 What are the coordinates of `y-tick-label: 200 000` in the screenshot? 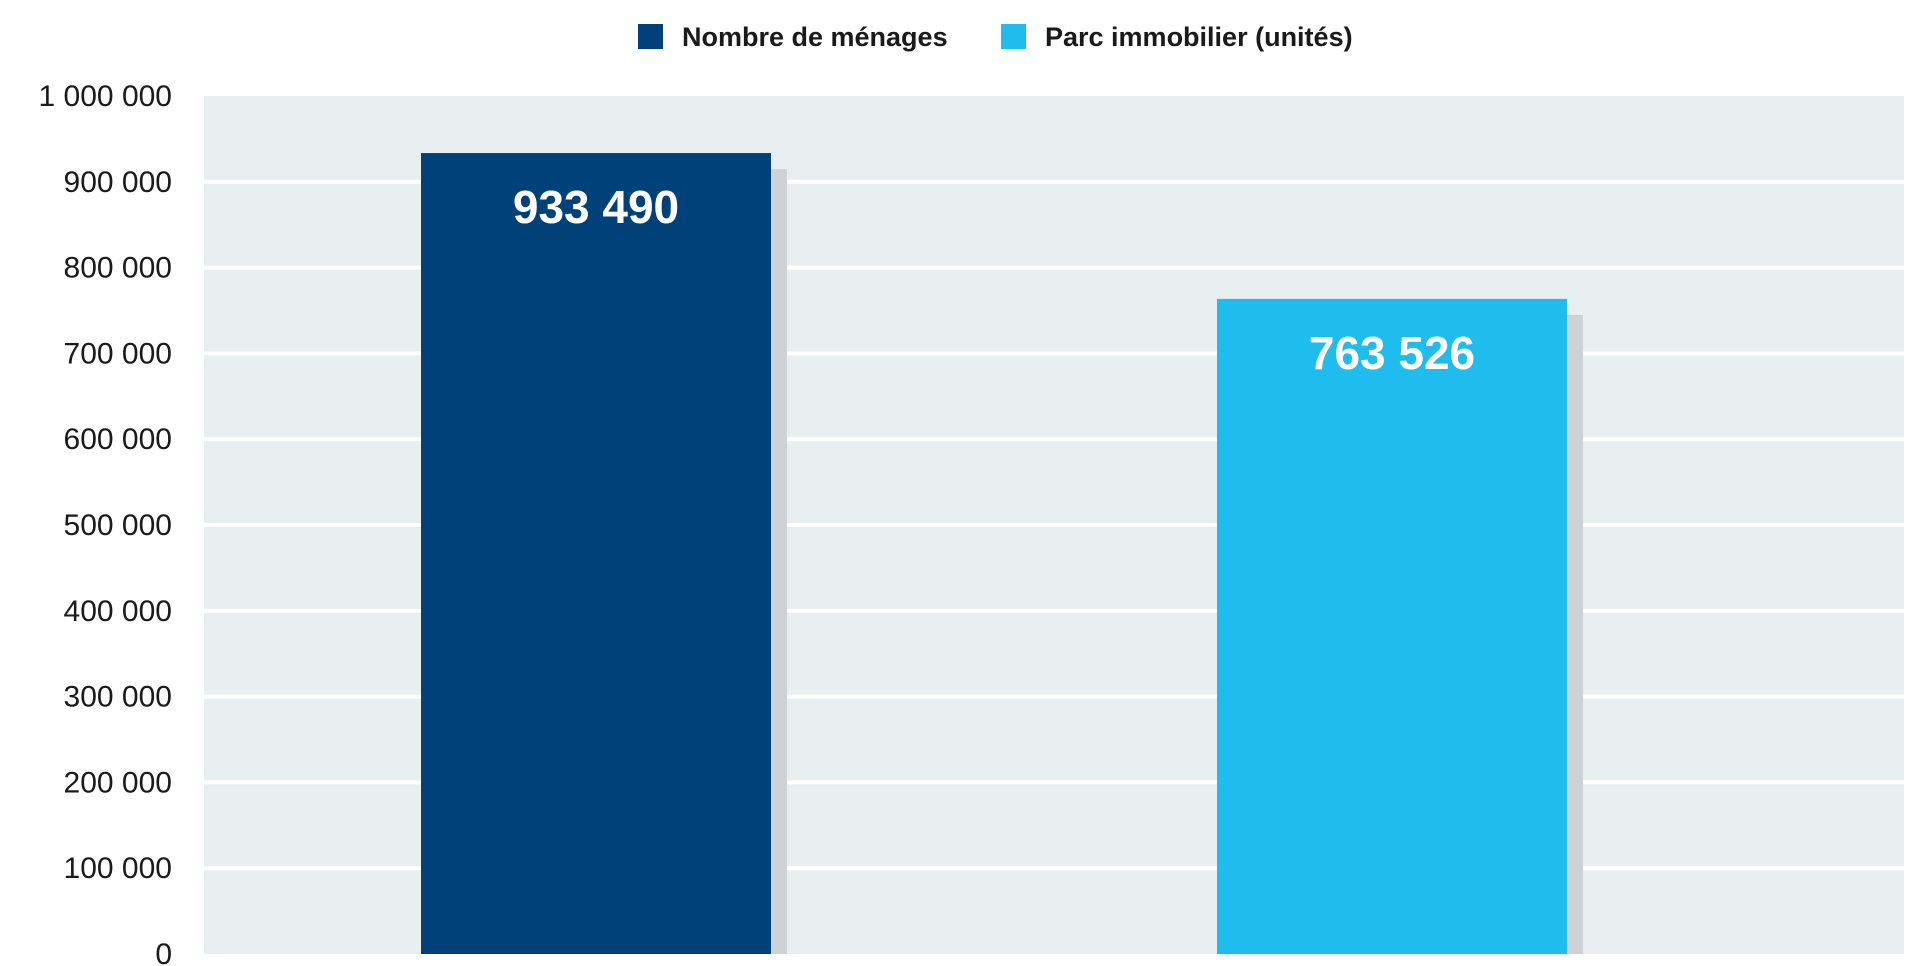 It's located at (118, 782).